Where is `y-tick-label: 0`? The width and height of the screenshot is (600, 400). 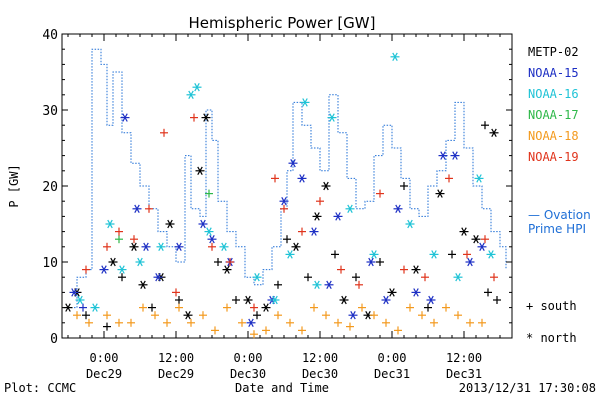
y-tick-label: 0 is located at coordinates (54, 339).